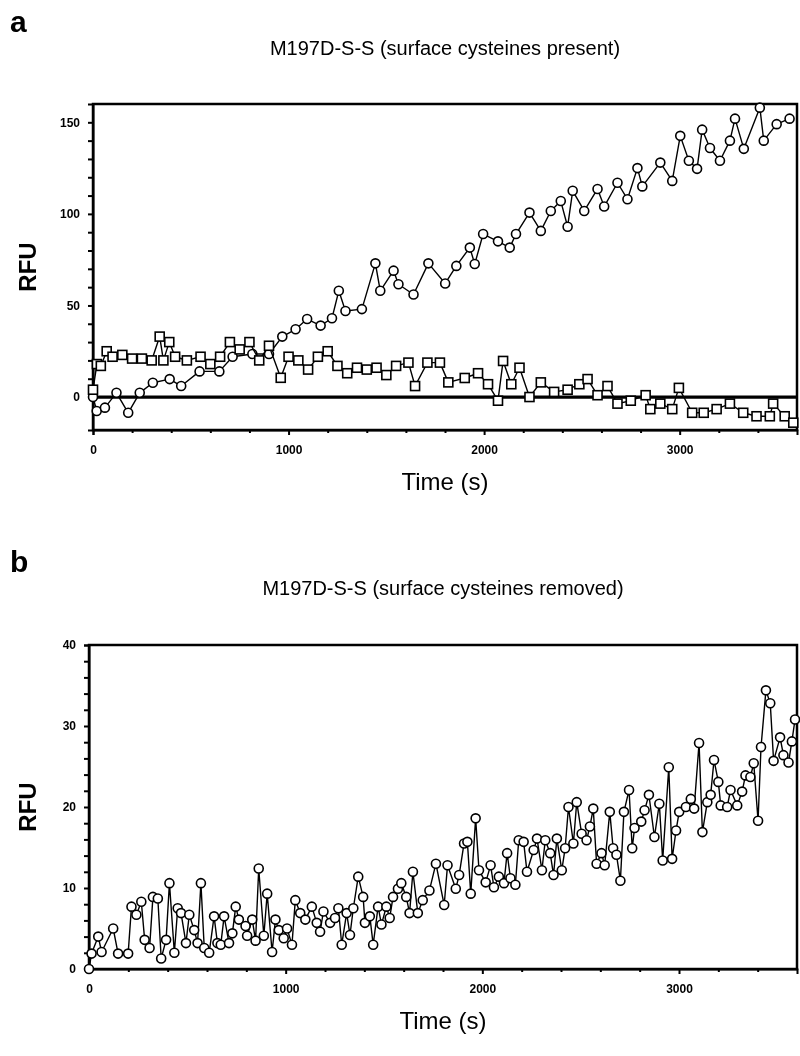  What do you see at coordinates (69, 888) in the screenshot?
I see `y-tick-label: 10` at bounding box center [69, 888].